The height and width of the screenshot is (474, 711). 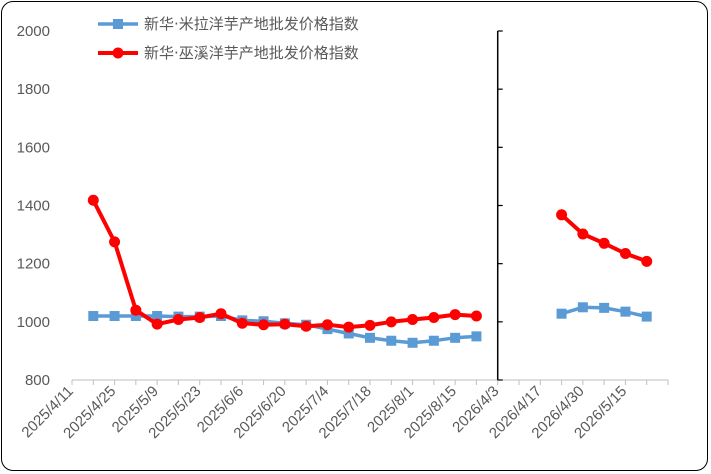 What do you see at coordinates (33, 89) in the screenshot?
I see `y-tick-label: 1800` at bounding box center [33, 89].